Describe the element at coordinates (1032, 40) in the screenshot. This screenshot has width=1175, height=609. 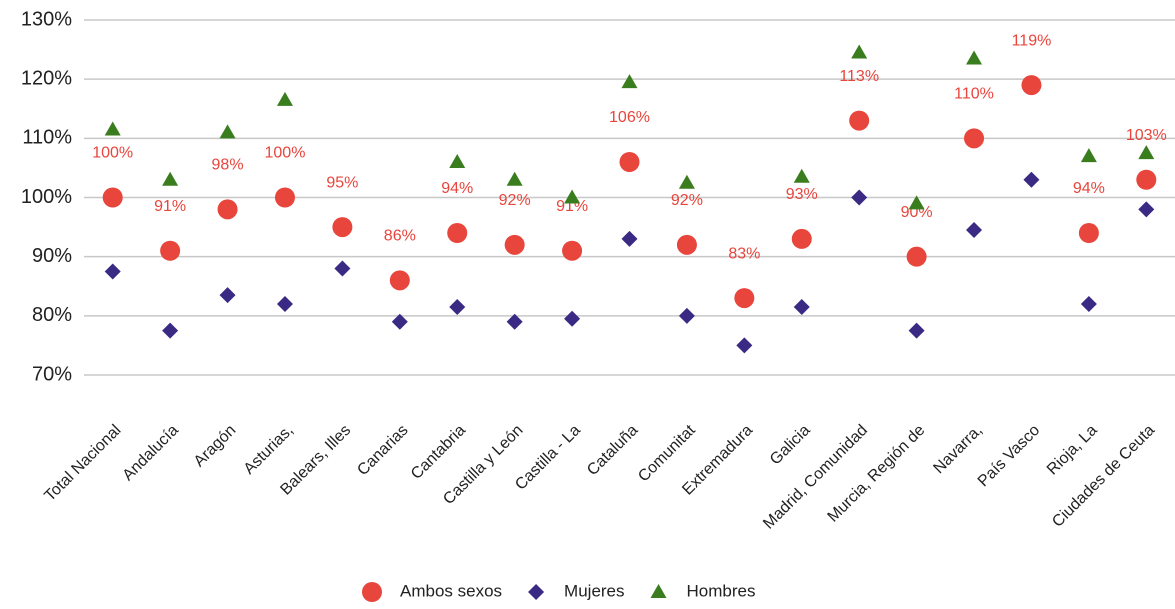
I see `value-label: 119%` at that location.